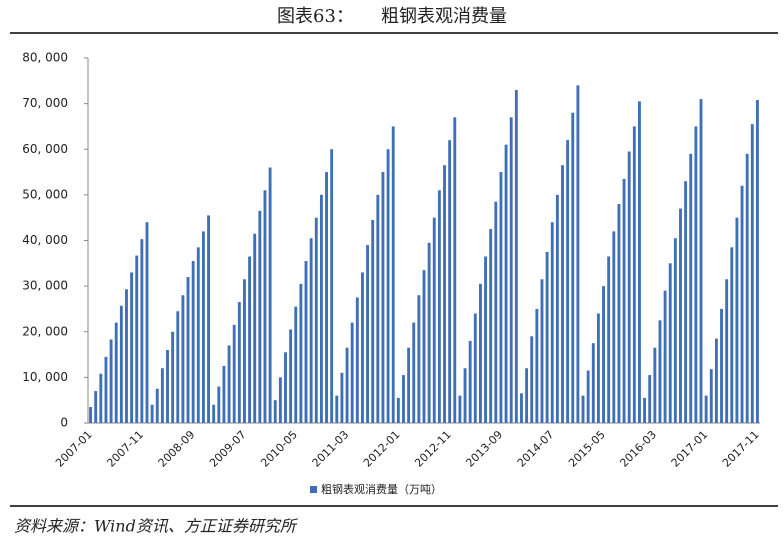  I want to click on y-tick-label: 80, 000, so click(45, 58).